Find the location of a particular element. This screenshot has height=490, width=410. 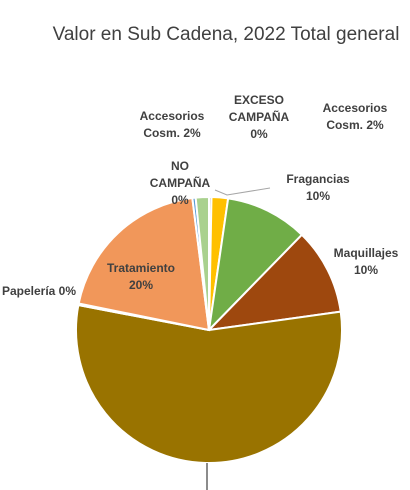

slice-label-line: Papelería 0% is located at coordinates (39, 291).